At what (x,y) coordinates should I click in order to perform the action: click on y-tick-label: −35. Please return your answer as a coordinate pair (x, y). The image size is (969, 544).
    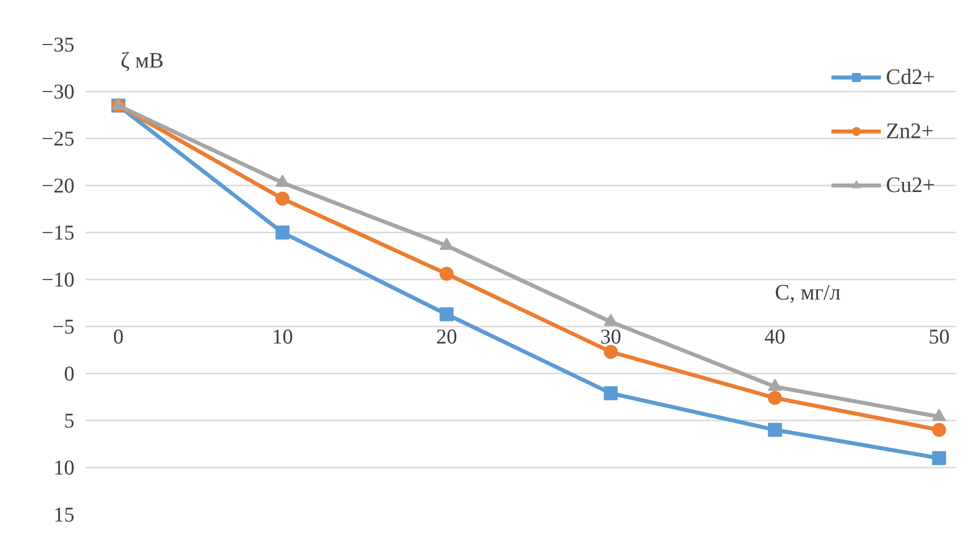
    Looking at the image, I should click on (58, 44).